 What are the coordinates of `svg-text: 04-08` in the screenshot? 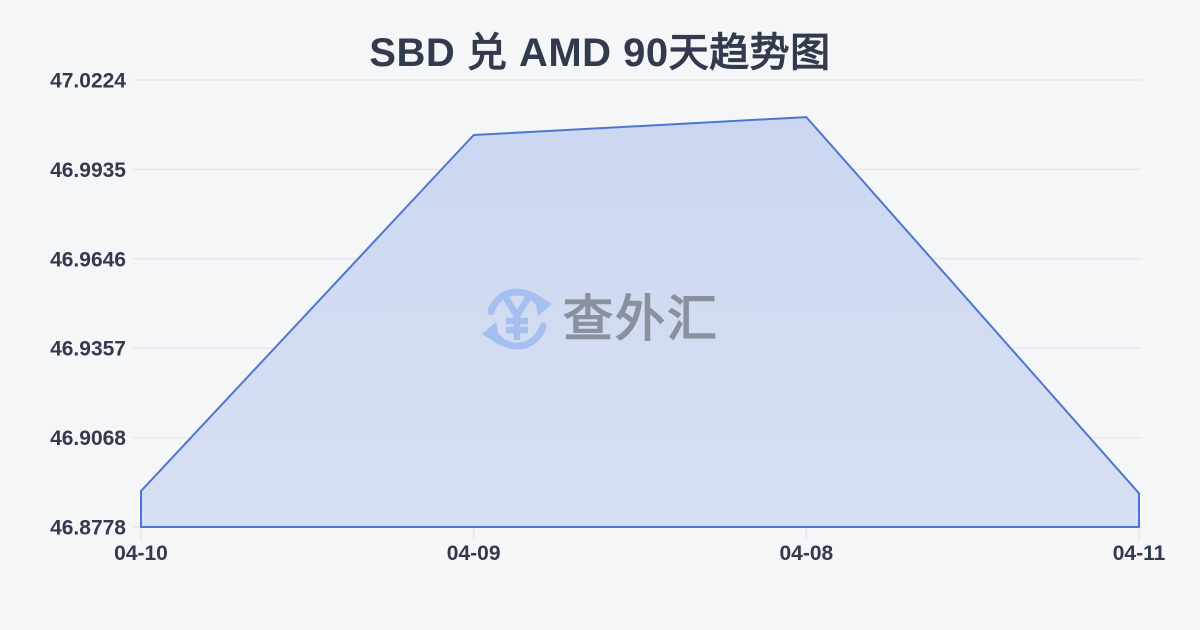 It's located at (806, 553).